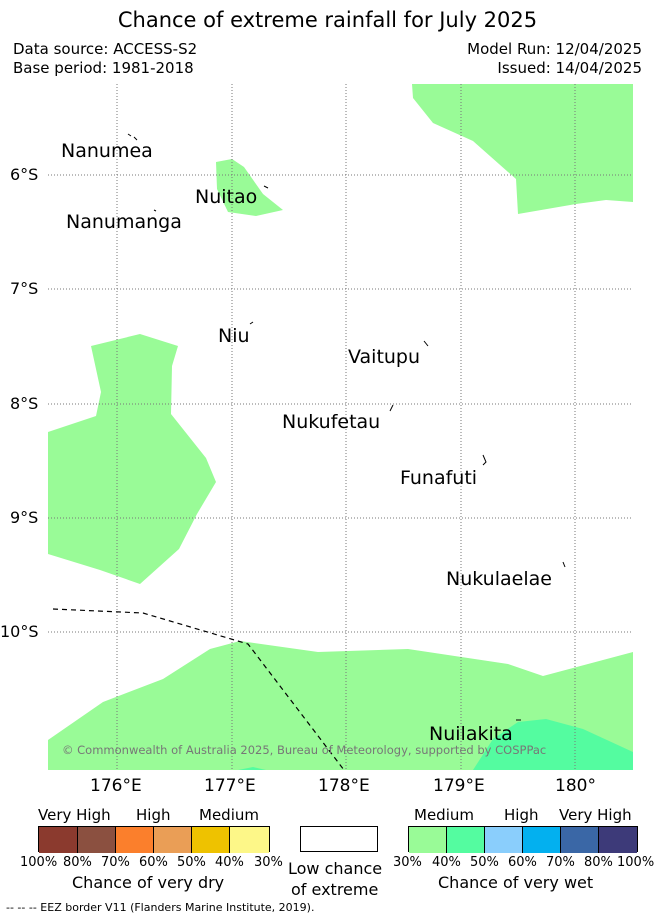 The width and height of the screenshot is (655, 919). Describe the element at coordinates (439, 478) in the screenshot. I see `place-funafuti: Funafuti` at that location.